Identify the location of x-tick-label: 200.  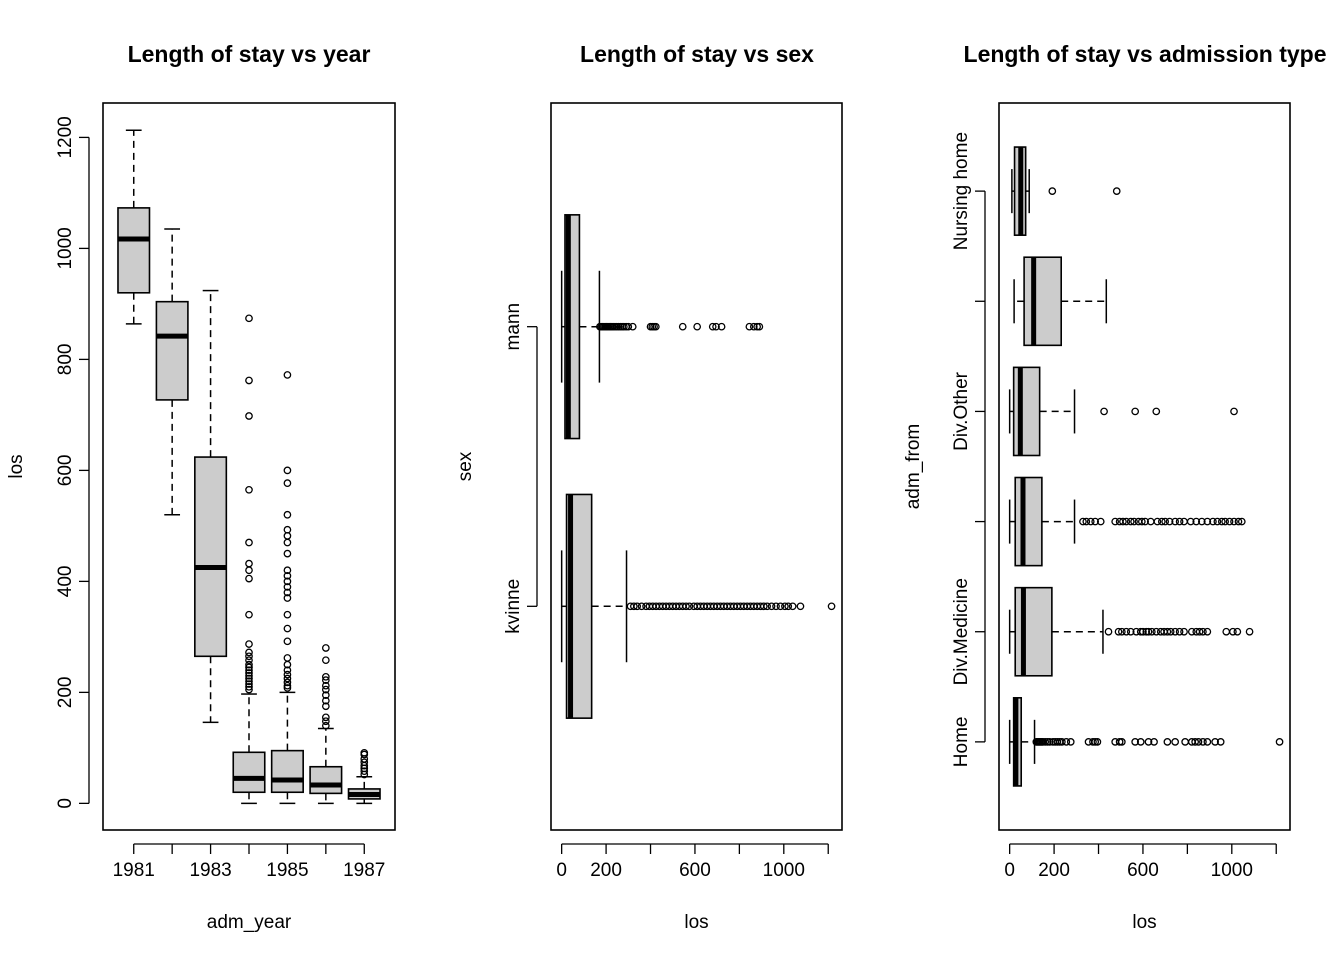
(606, 870).